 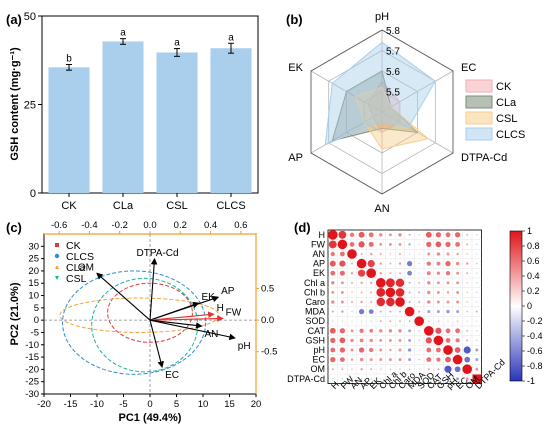 I want to click on panel-d-label: (d), so click(x=302, y=227).